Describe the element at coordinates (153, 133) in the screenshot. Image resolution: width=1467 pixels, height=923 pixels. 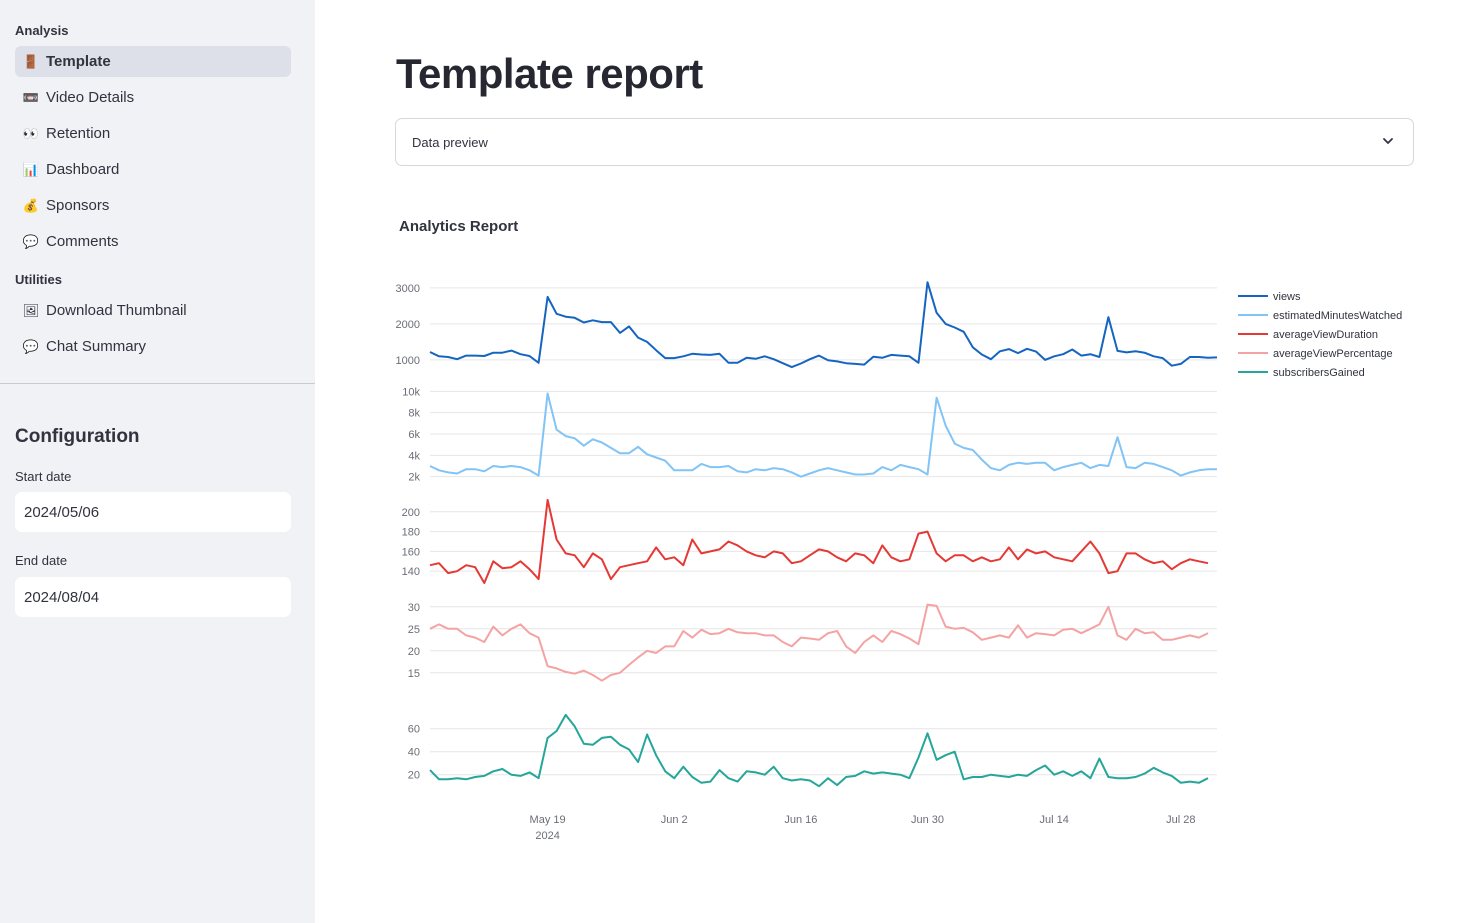
I see `sidebar-item-retention: 👀 Retention` at that location.